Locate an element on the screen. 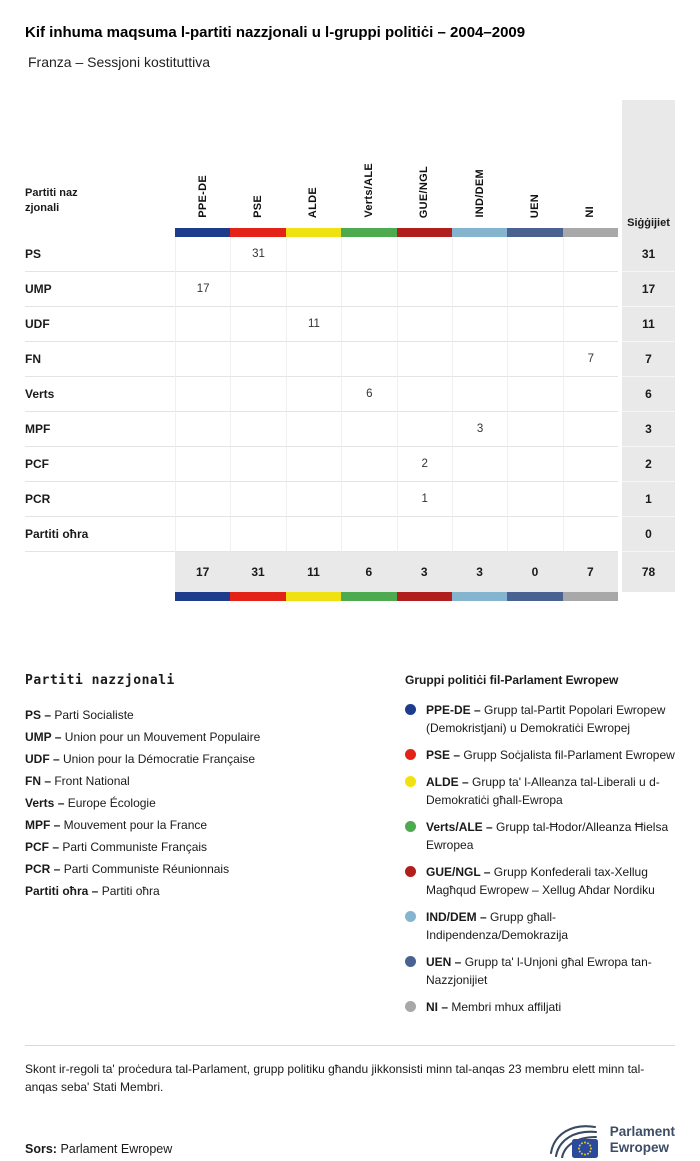 Image resolution: width=700 pixels, height=1161 pixels. party-label: UDF is located at coordinates (100, 324).